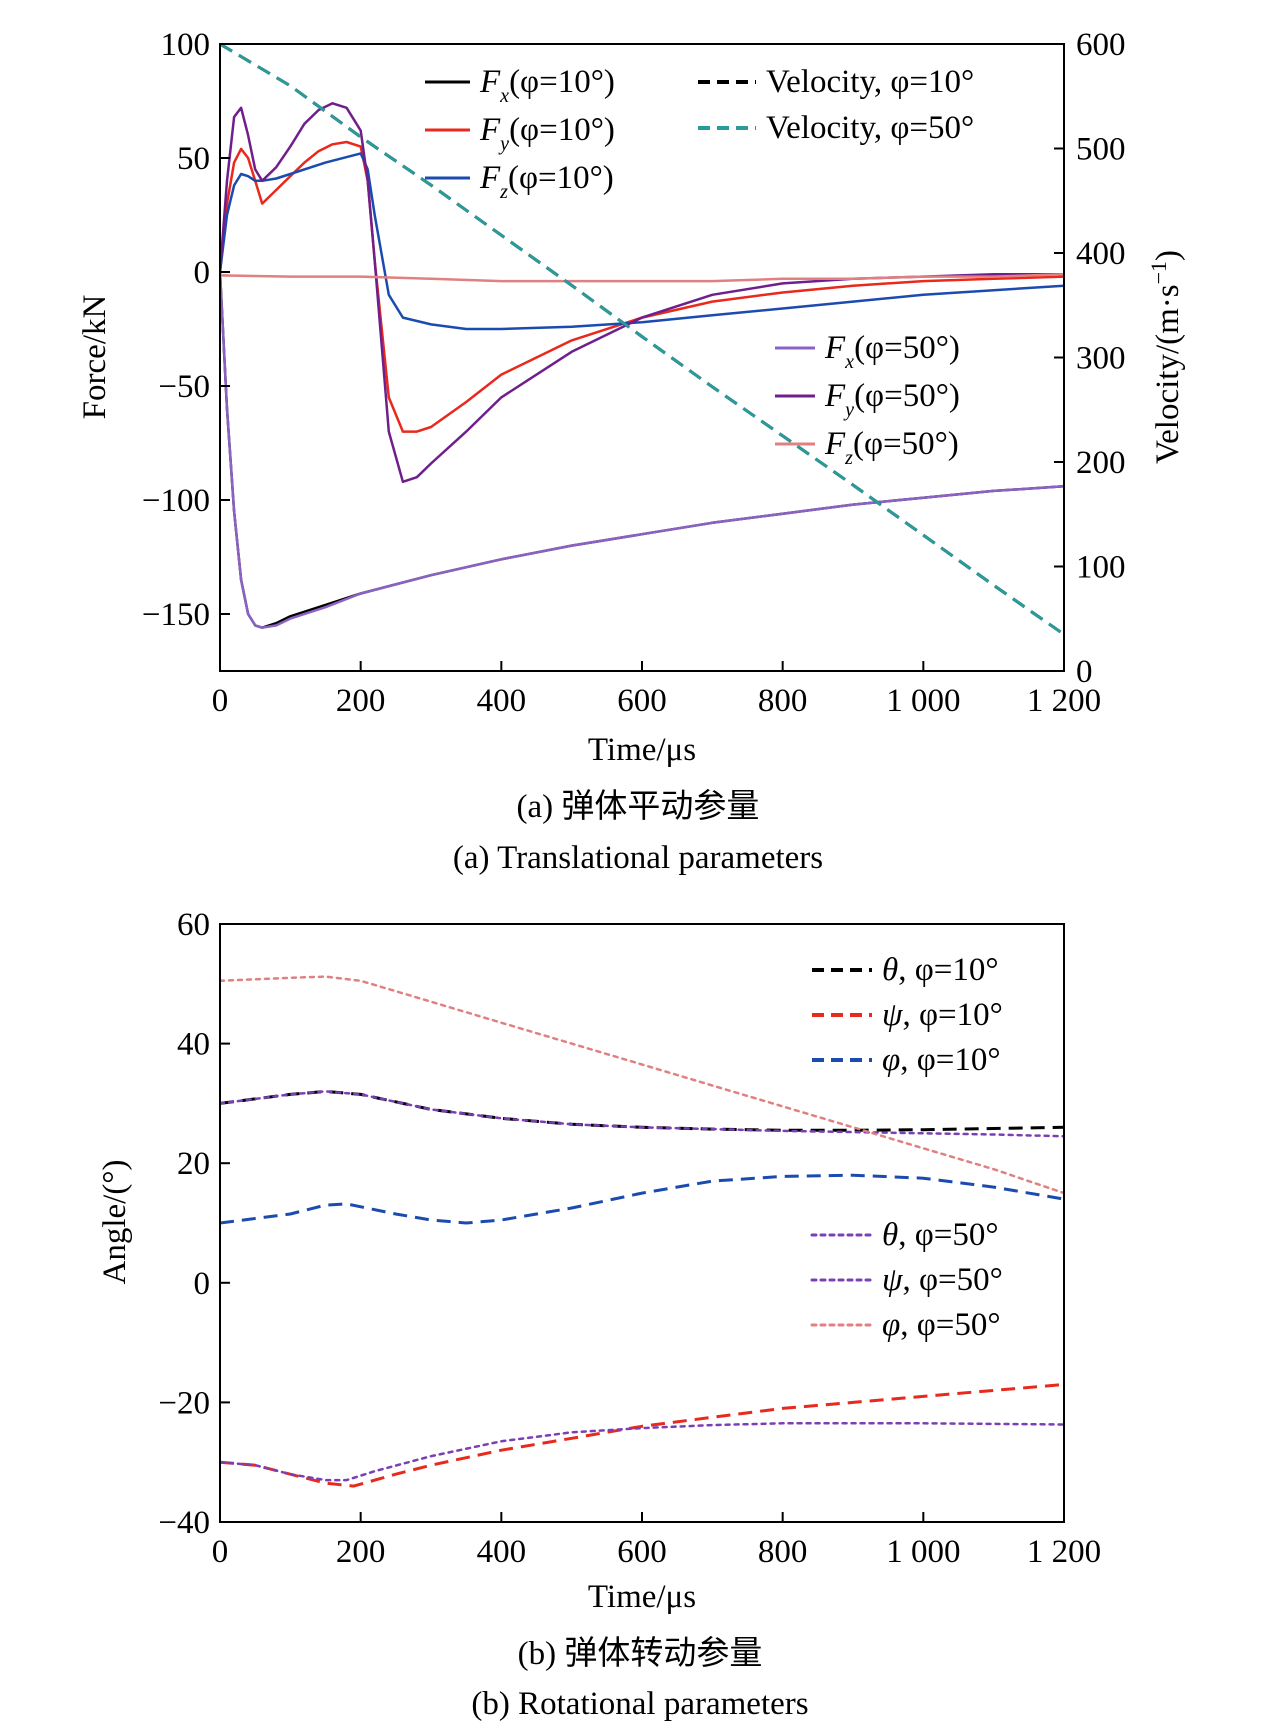  I want to click on legend-entry-fx50: Fx(φ=50°), so click(867, 351).